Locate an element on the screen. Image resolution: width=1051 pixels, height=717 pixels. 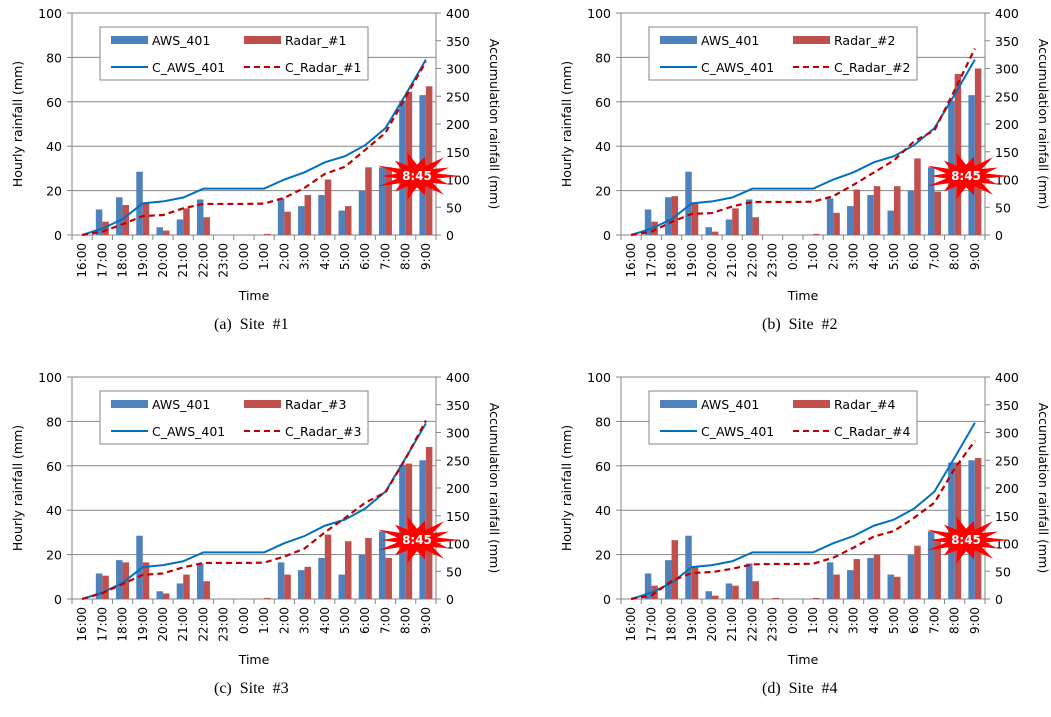
x-tick-label: 6:00 is located at coordinates (365, 256).